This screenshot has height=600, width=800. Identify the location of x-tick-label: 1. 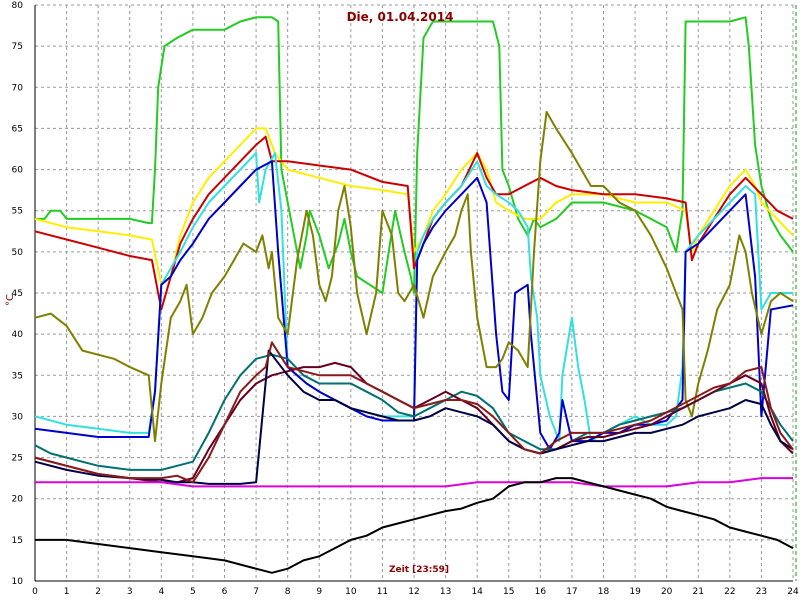
(67, 592).